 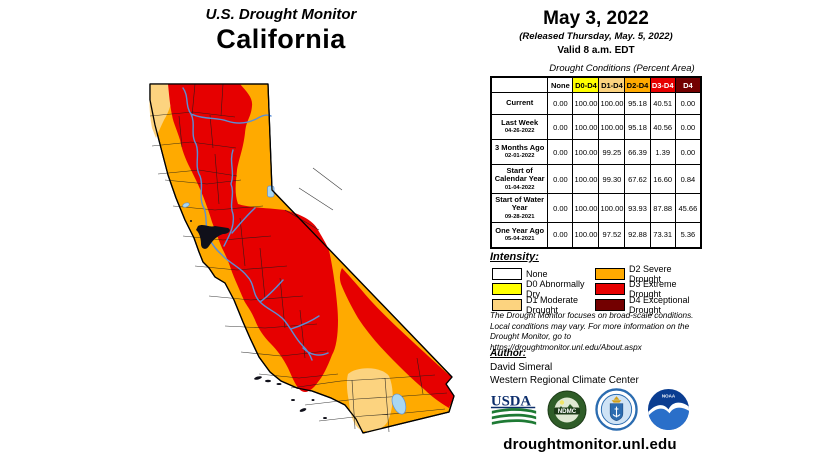 What do you see at coordinates (590, 444) in the screenshot?
I see `footer-link: droughtmonitor.unl.edu` at bounding box center [590, 444].